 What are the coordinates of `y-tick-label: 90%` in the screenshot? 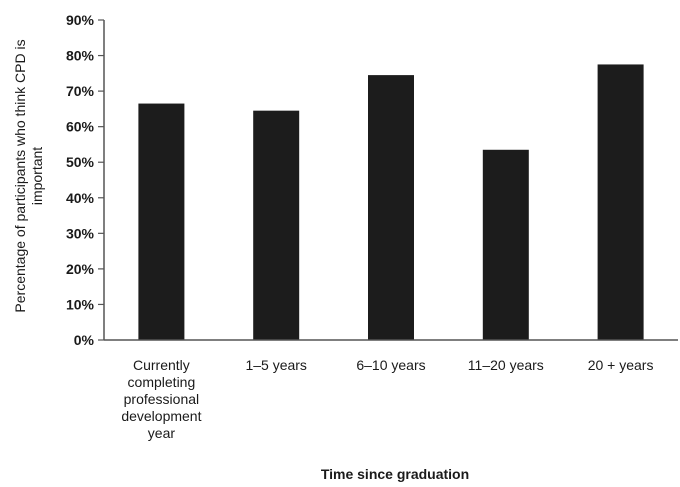 It's located at (80, 20).